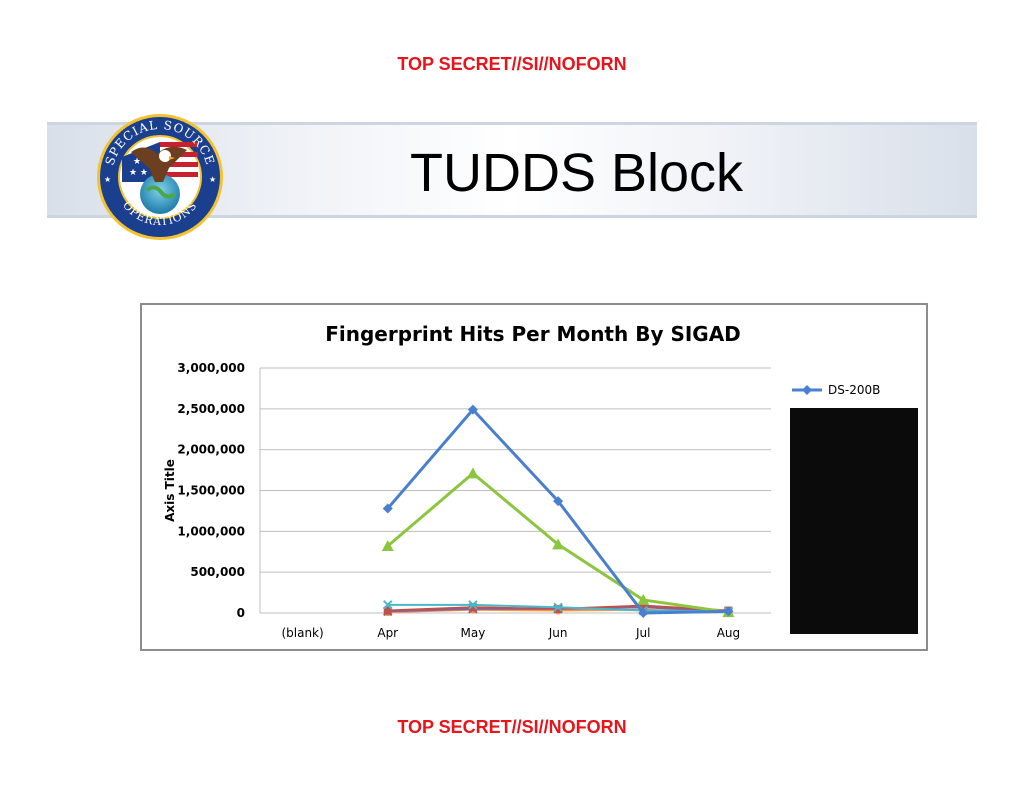  What do you see at coordinates (211, 368) in the screenshot?
I see `y-tick-label: 3,000,000` at bounding box center [211, 368].